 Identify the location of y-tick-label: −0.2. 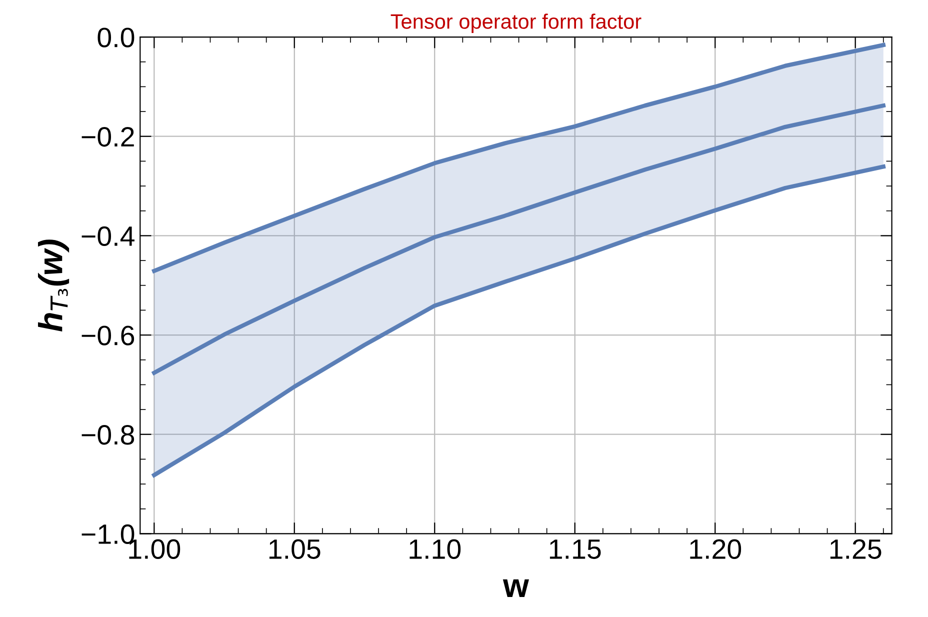
(108, 137).